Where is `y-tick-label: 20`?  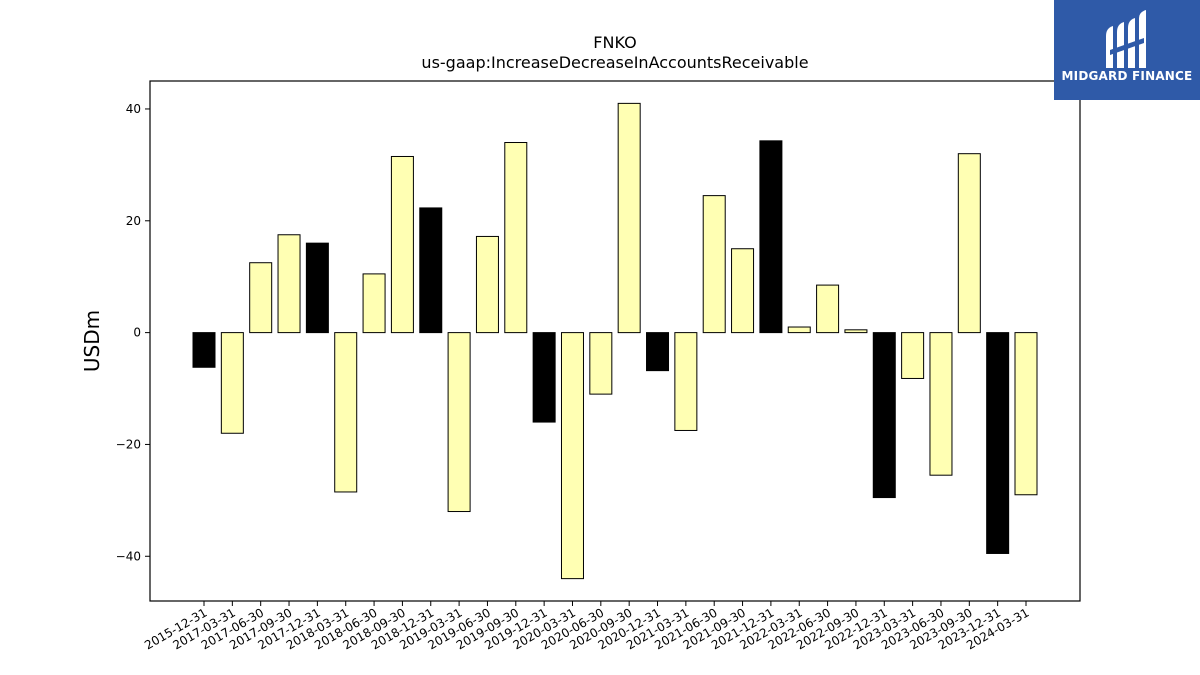 y-tick-label: 20 is located at coordinates (133, 221).